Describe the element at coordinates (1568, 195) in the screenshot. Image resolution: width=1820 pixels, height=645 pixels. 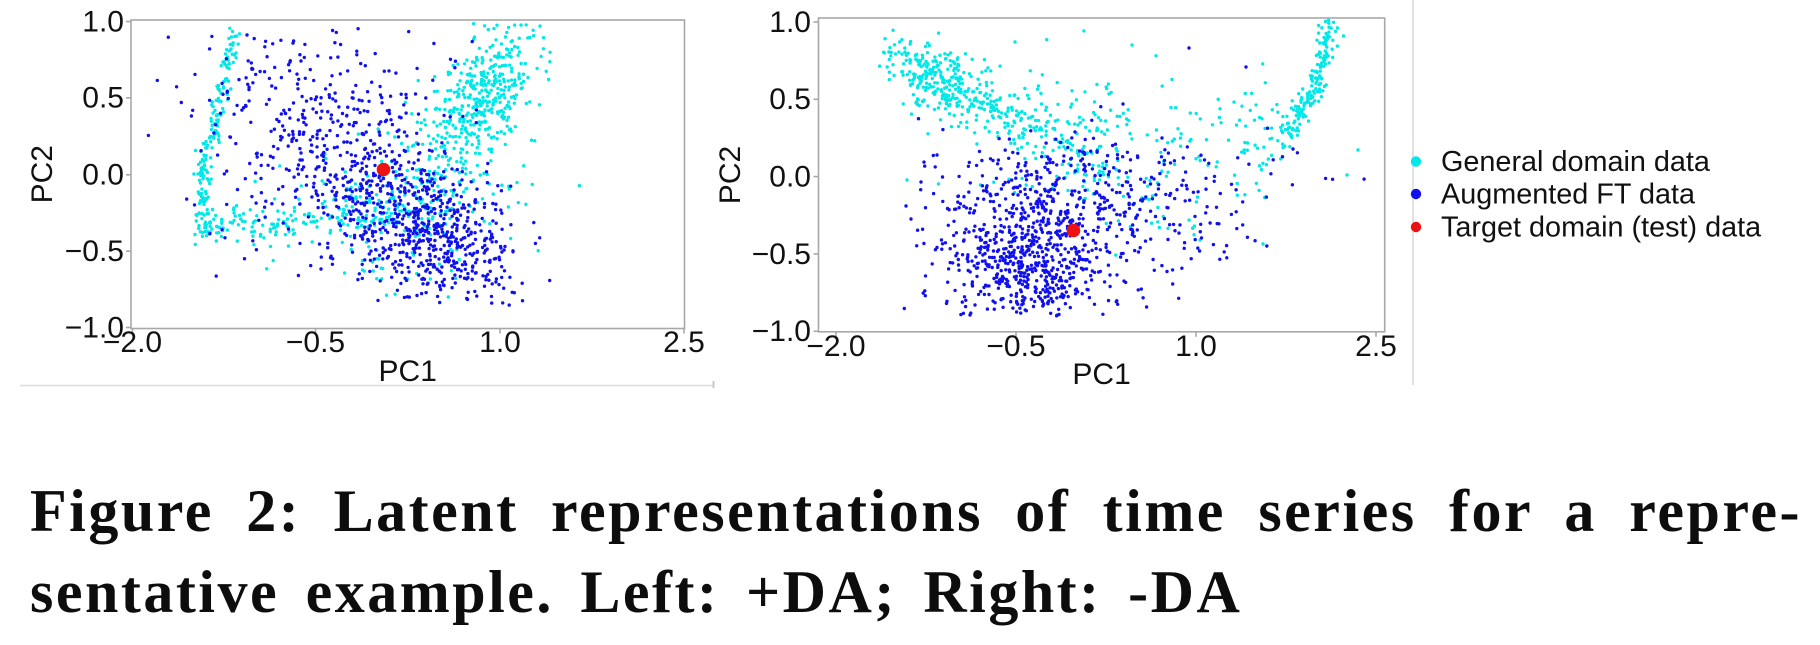
I see `svg-text: Augmented FT data` at that location.